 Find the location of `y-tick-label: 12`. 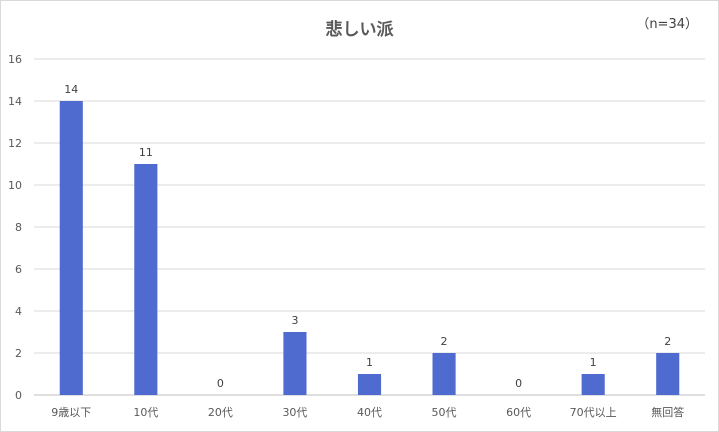

y-tick-label: 12 is located at coordinates (15, 143).